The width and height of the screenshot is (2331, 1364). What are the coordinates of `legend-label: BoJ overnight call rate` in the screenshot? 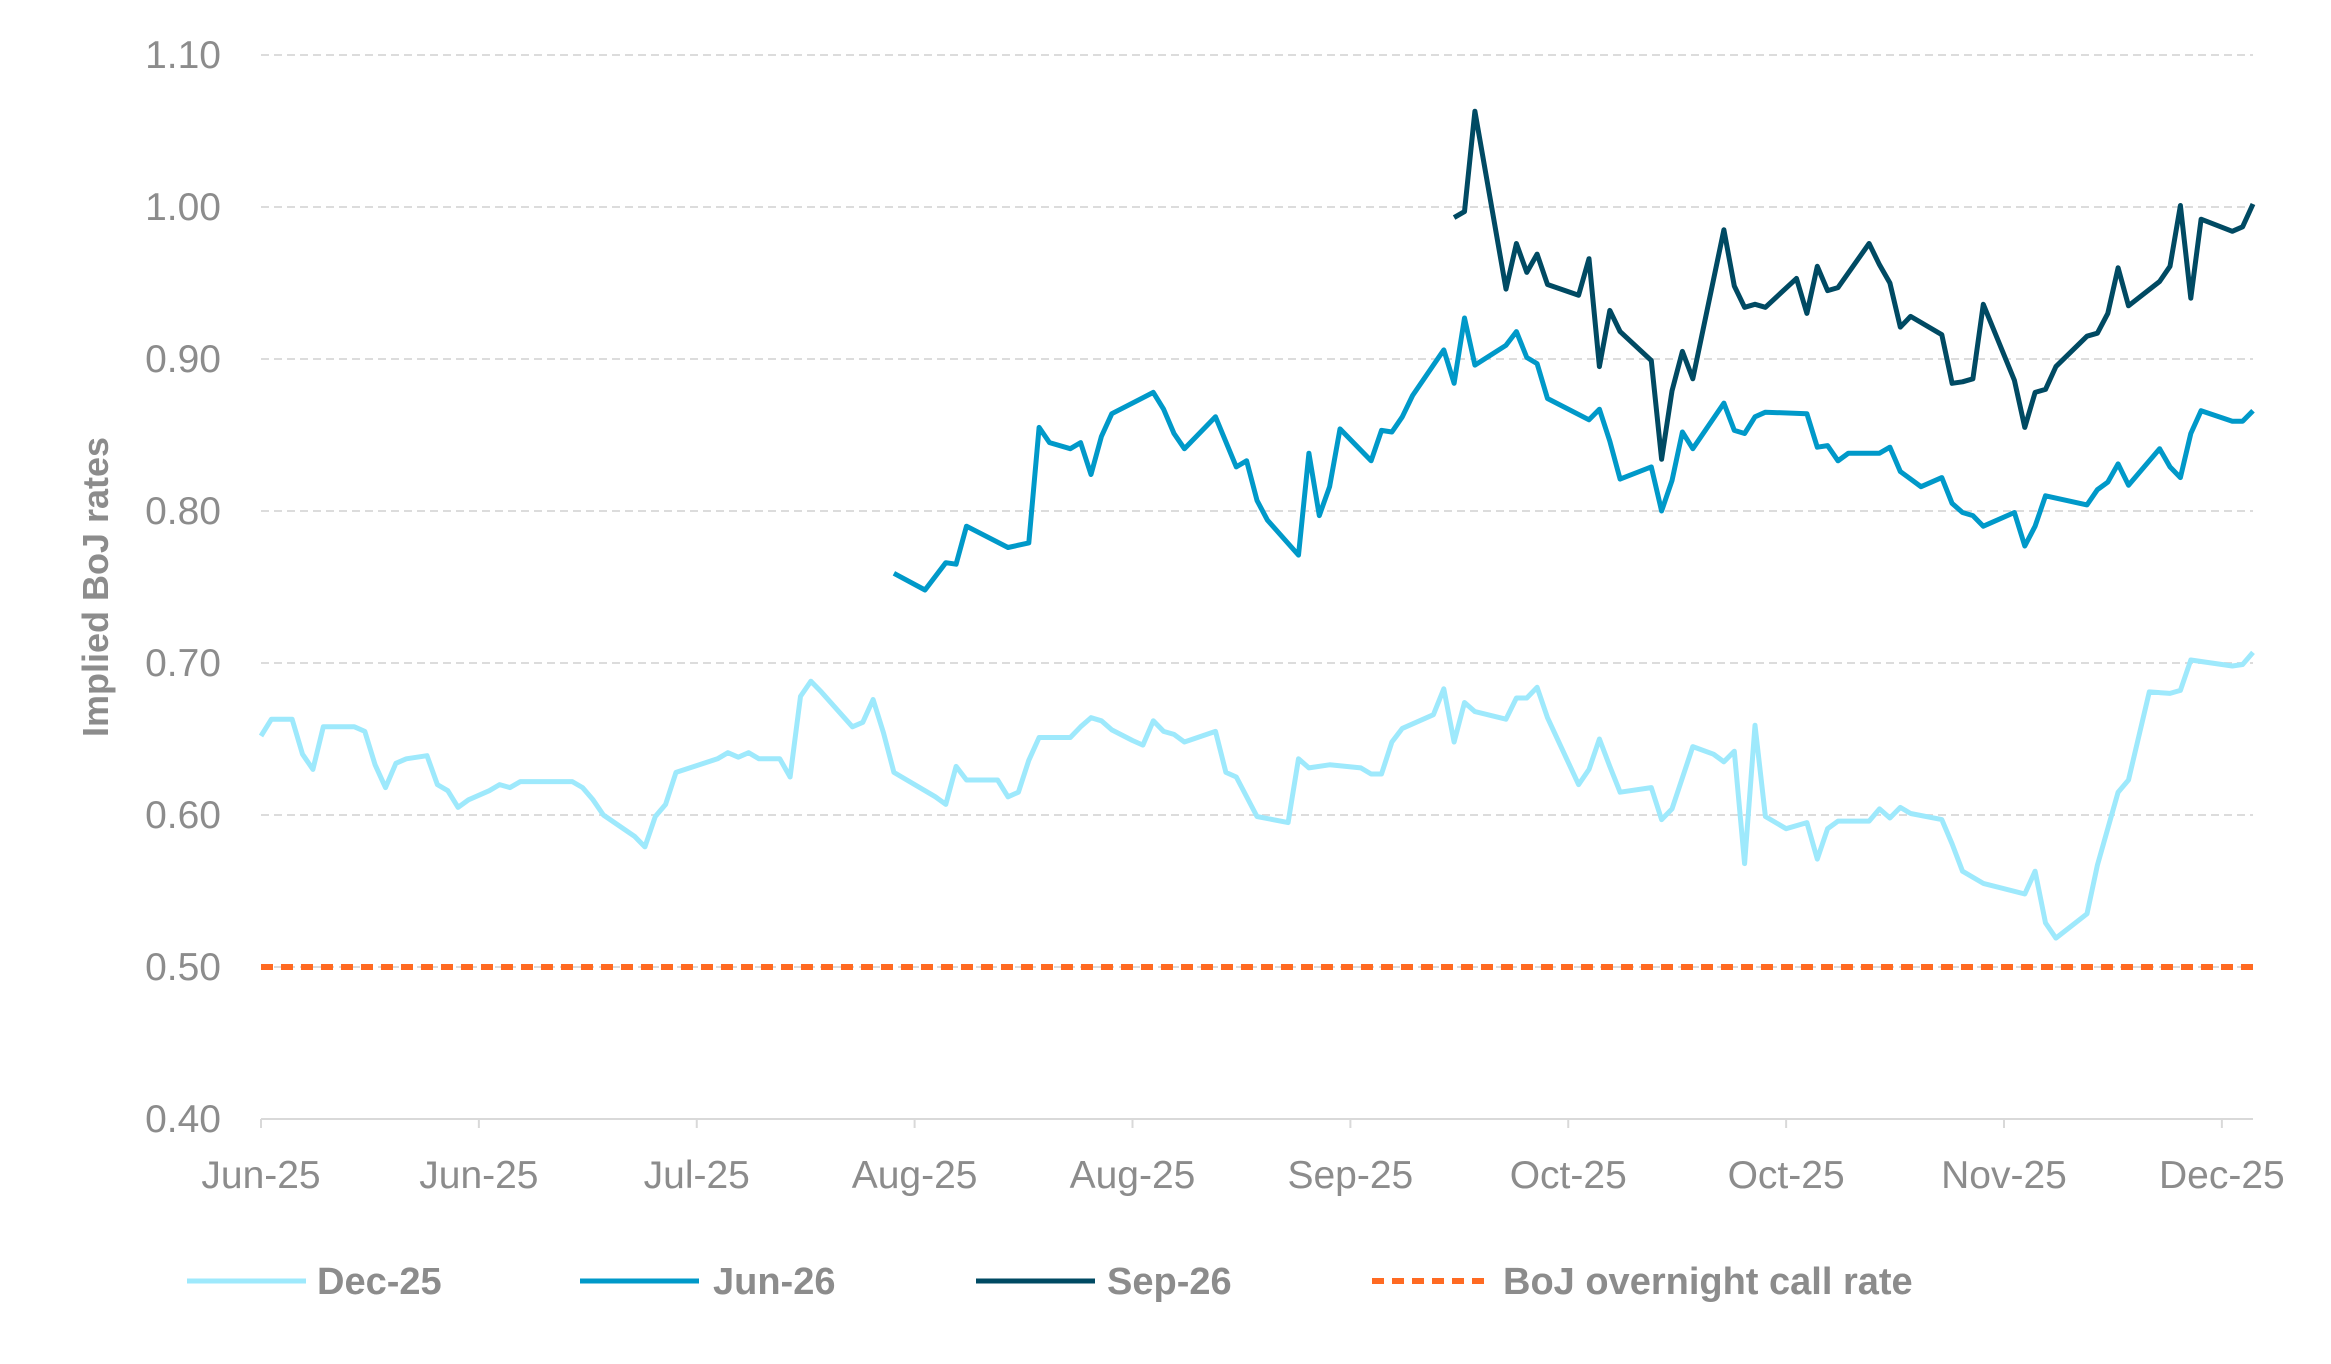 It's located at (1708, 1282).